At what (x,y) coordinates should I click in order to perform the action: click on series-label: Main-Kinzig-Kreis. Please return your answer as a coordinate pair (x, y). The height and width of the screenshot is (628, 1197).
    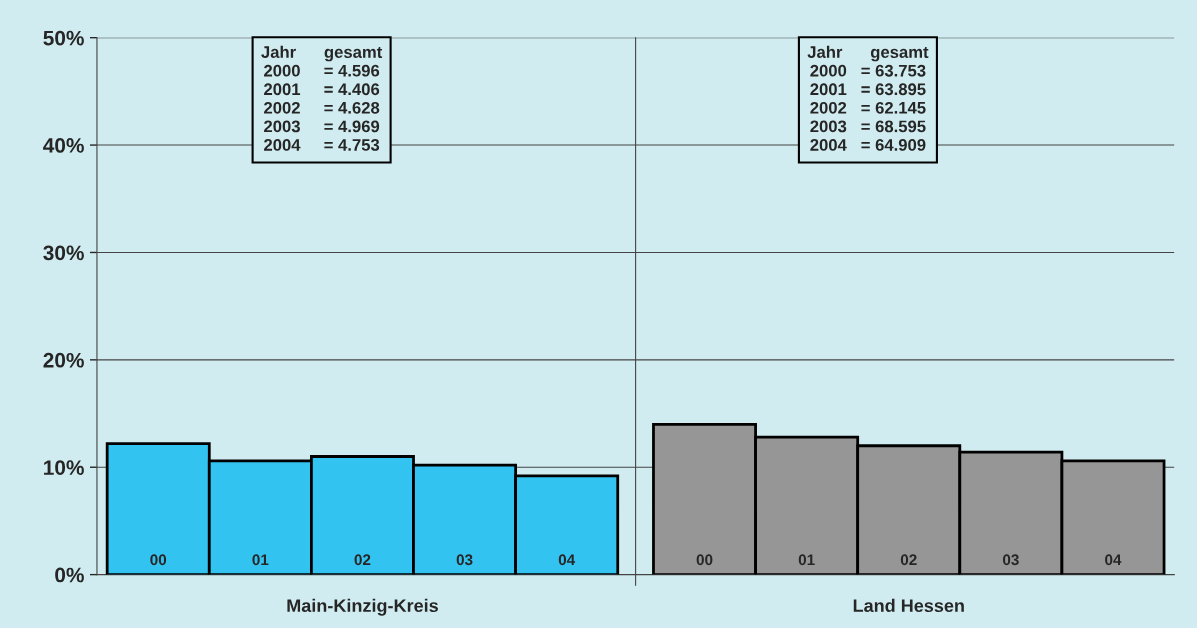
    Looking at the image, I should click on (362, 607).